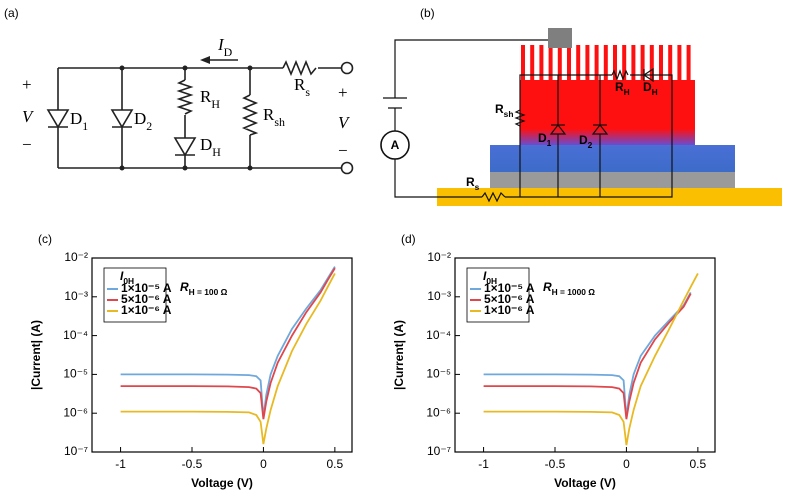 This screenshot has height=498, width=790. Describe the element at coordinates (204, 288) in the screenshot. I see `annotation: RH = 100 Ω` at that location.